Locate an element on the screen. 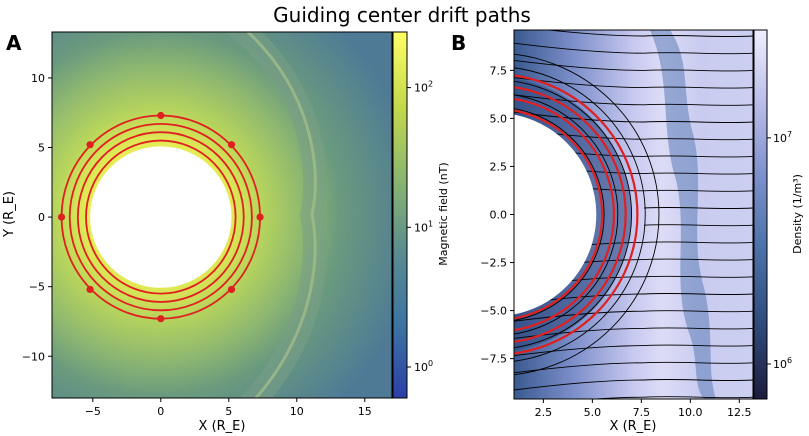  panel-b-colorbar-ticks: 10⁶ 10⁷ is located at coordinates (779, 250).